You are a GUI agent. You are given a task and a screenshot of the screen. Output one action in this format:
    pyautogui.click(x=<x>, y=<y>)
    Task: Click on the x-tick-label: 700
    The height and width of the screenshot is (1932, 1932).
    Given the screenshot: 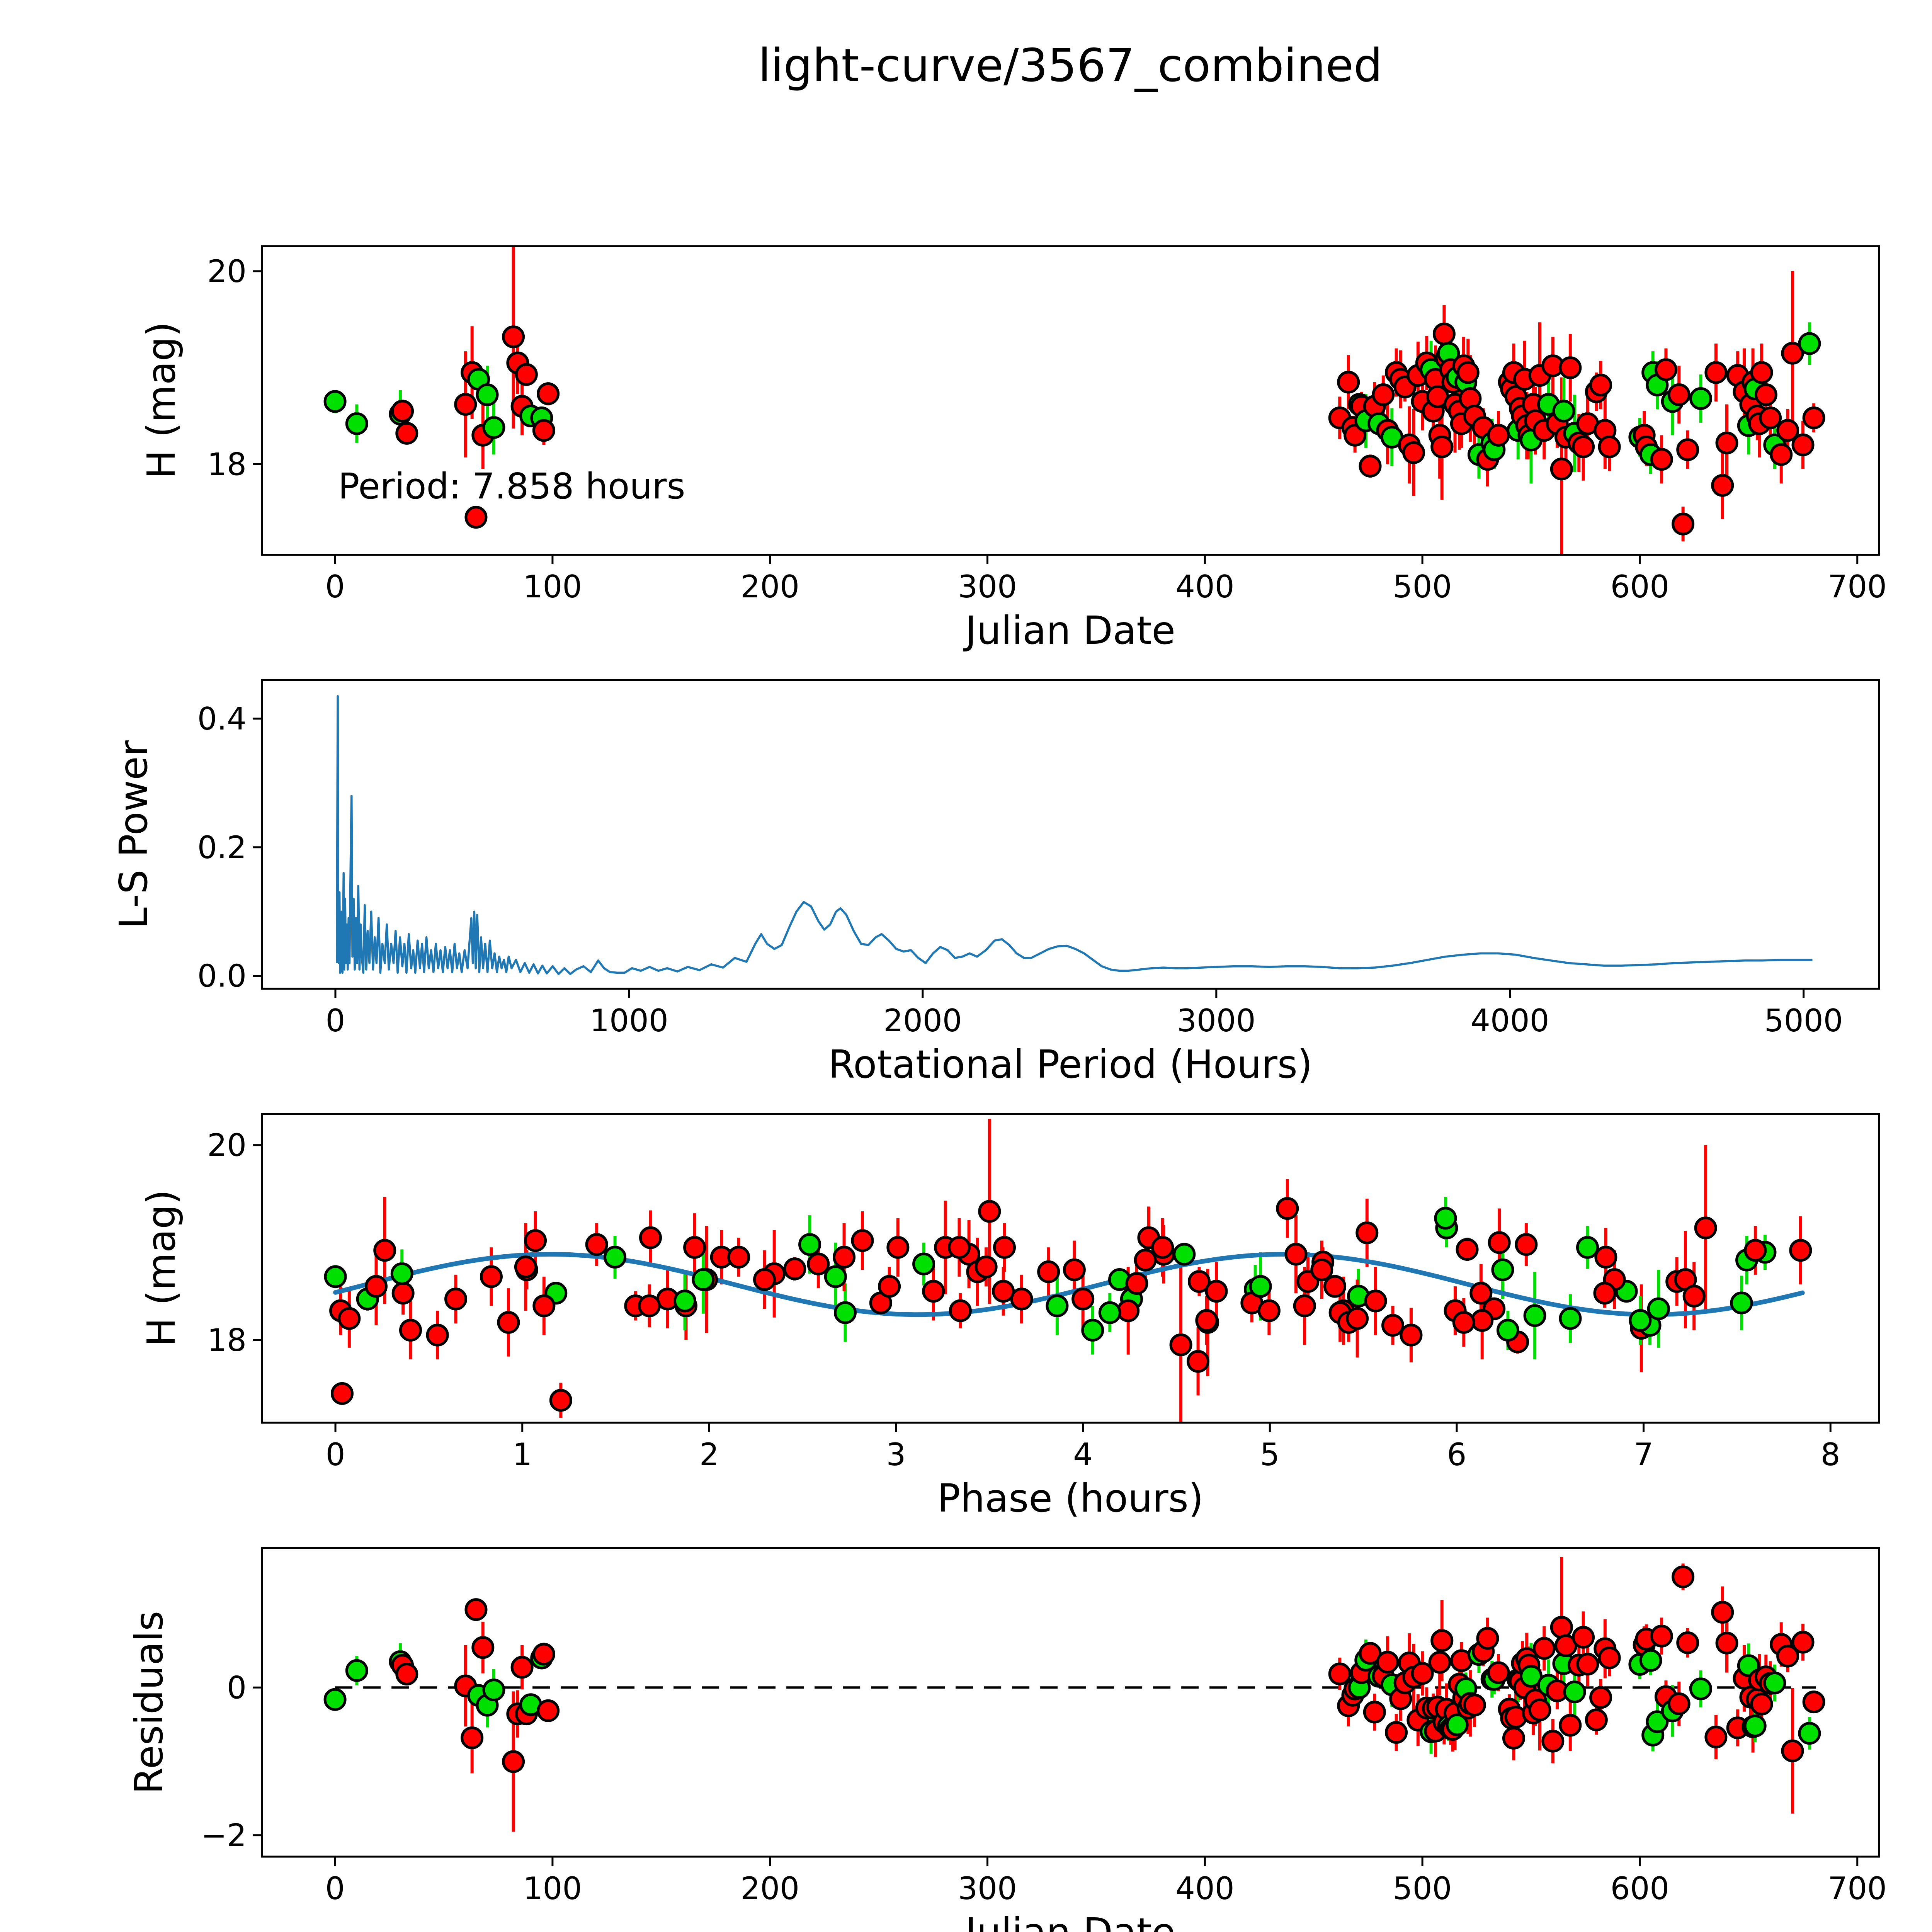 What is the action you would take?
    pyautogui.click(x=1857, y=587)
    